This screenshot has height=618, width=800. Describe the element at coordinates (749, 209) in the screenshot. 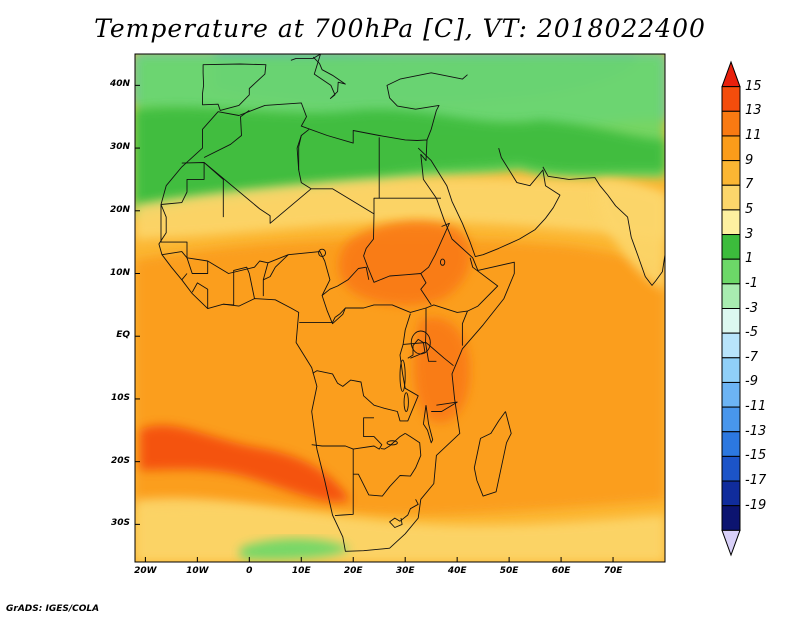

I see `colorbar-label: 5` at that location.